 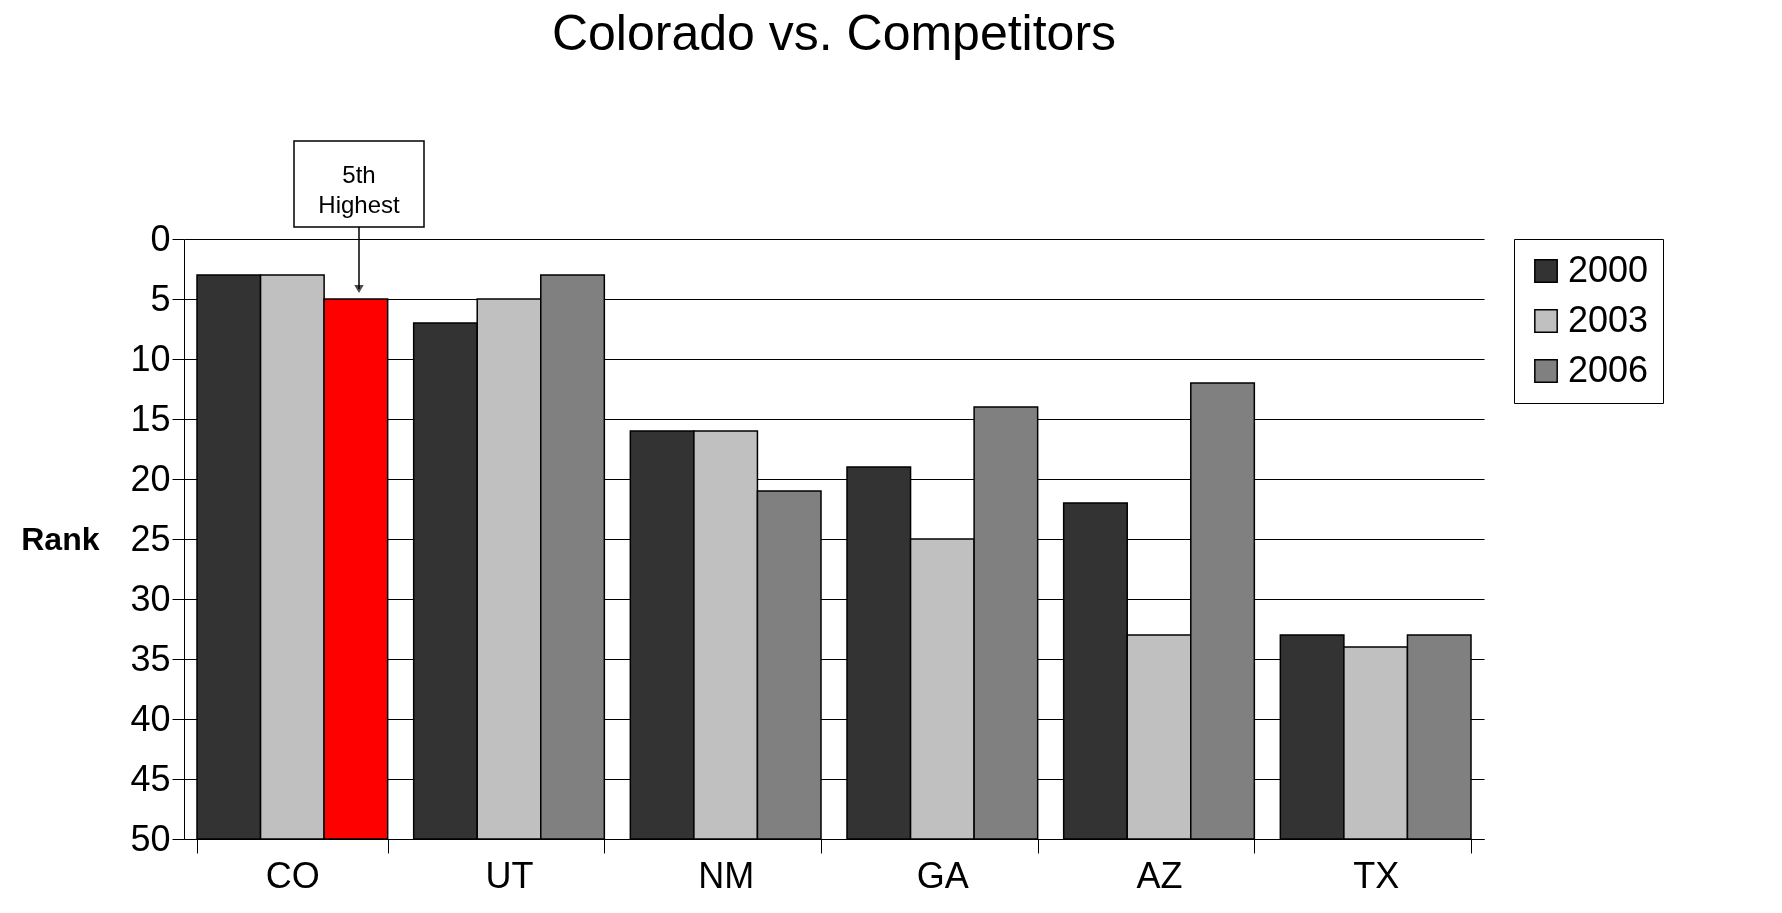 What do you see at coordinates (160, 298) in the screenshot?
I see `y-tick-label: 5` at bounding box center [160, 298].